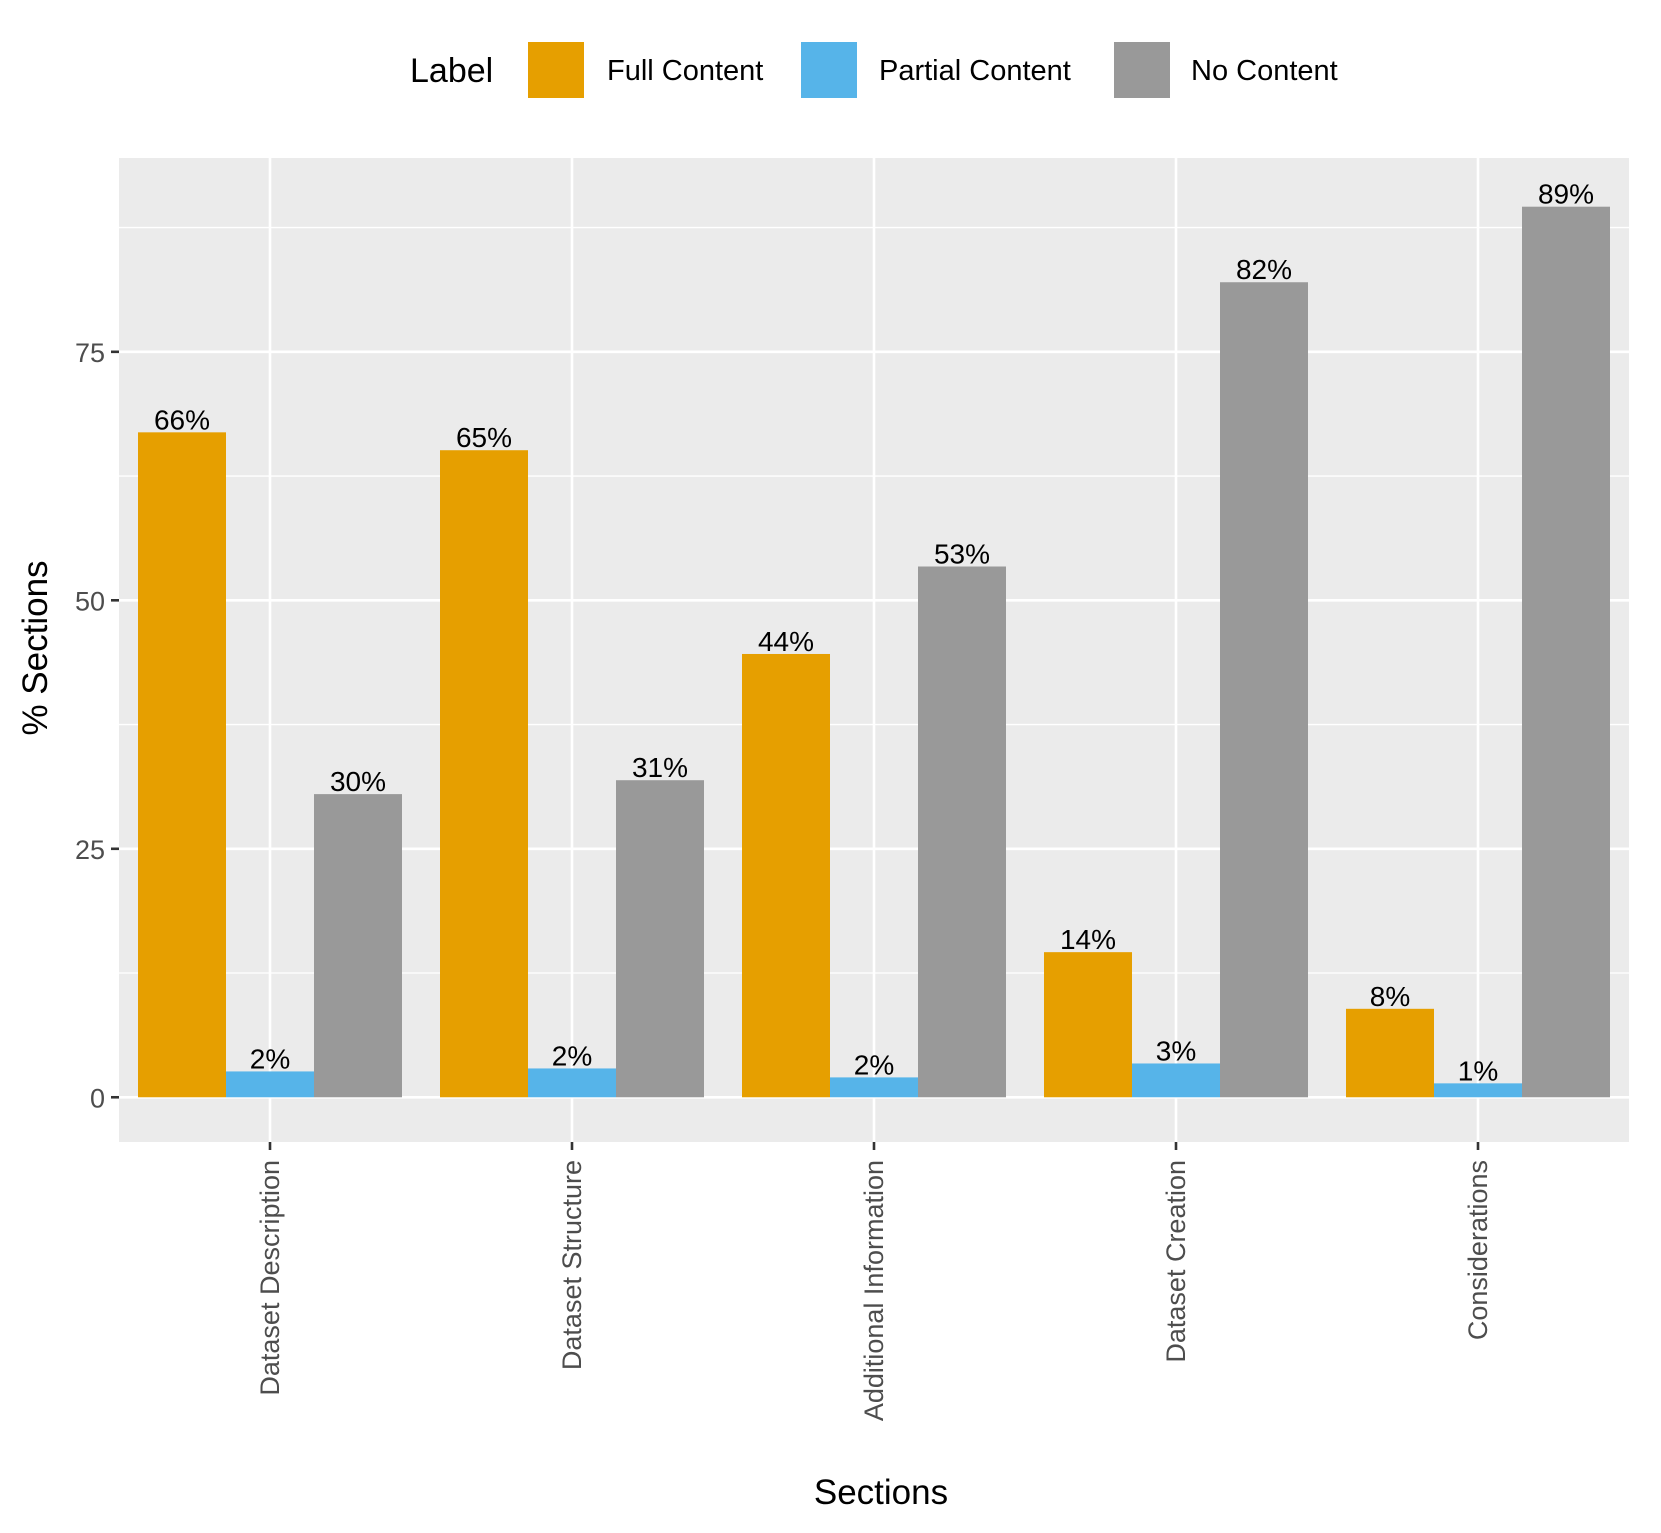  What do you see at coordinates (1566, 652) in the screenshot?
I see `bar-no-content-considerations` at bounding box center [1566, 652].